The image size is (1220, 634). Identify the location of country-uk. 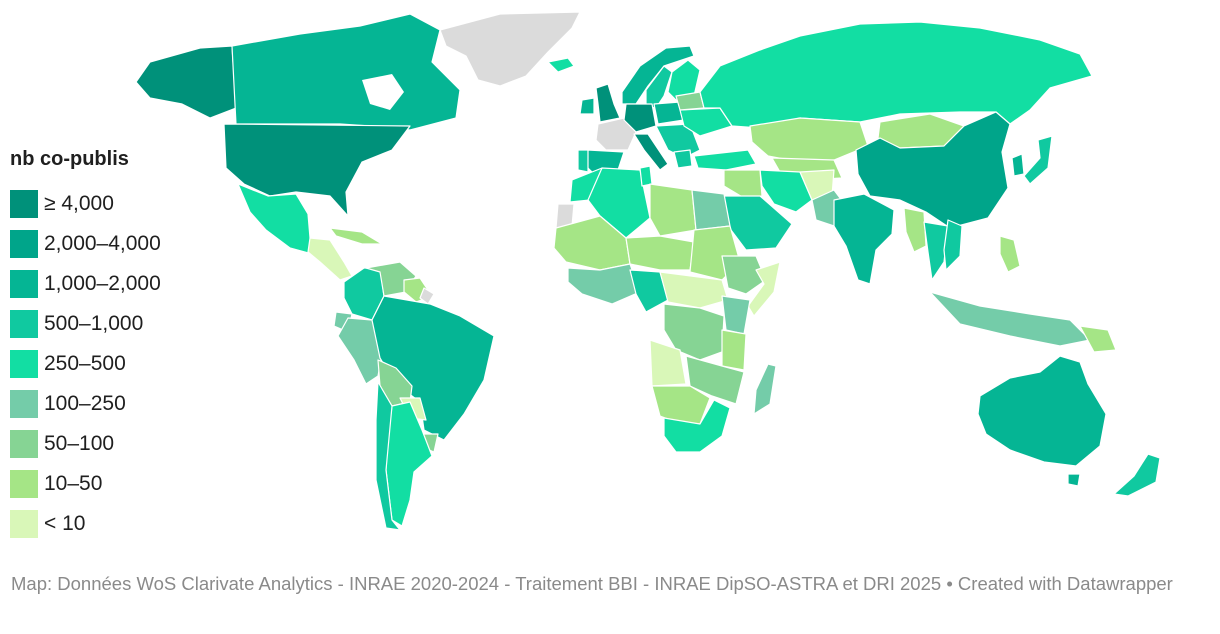
(608, 103).